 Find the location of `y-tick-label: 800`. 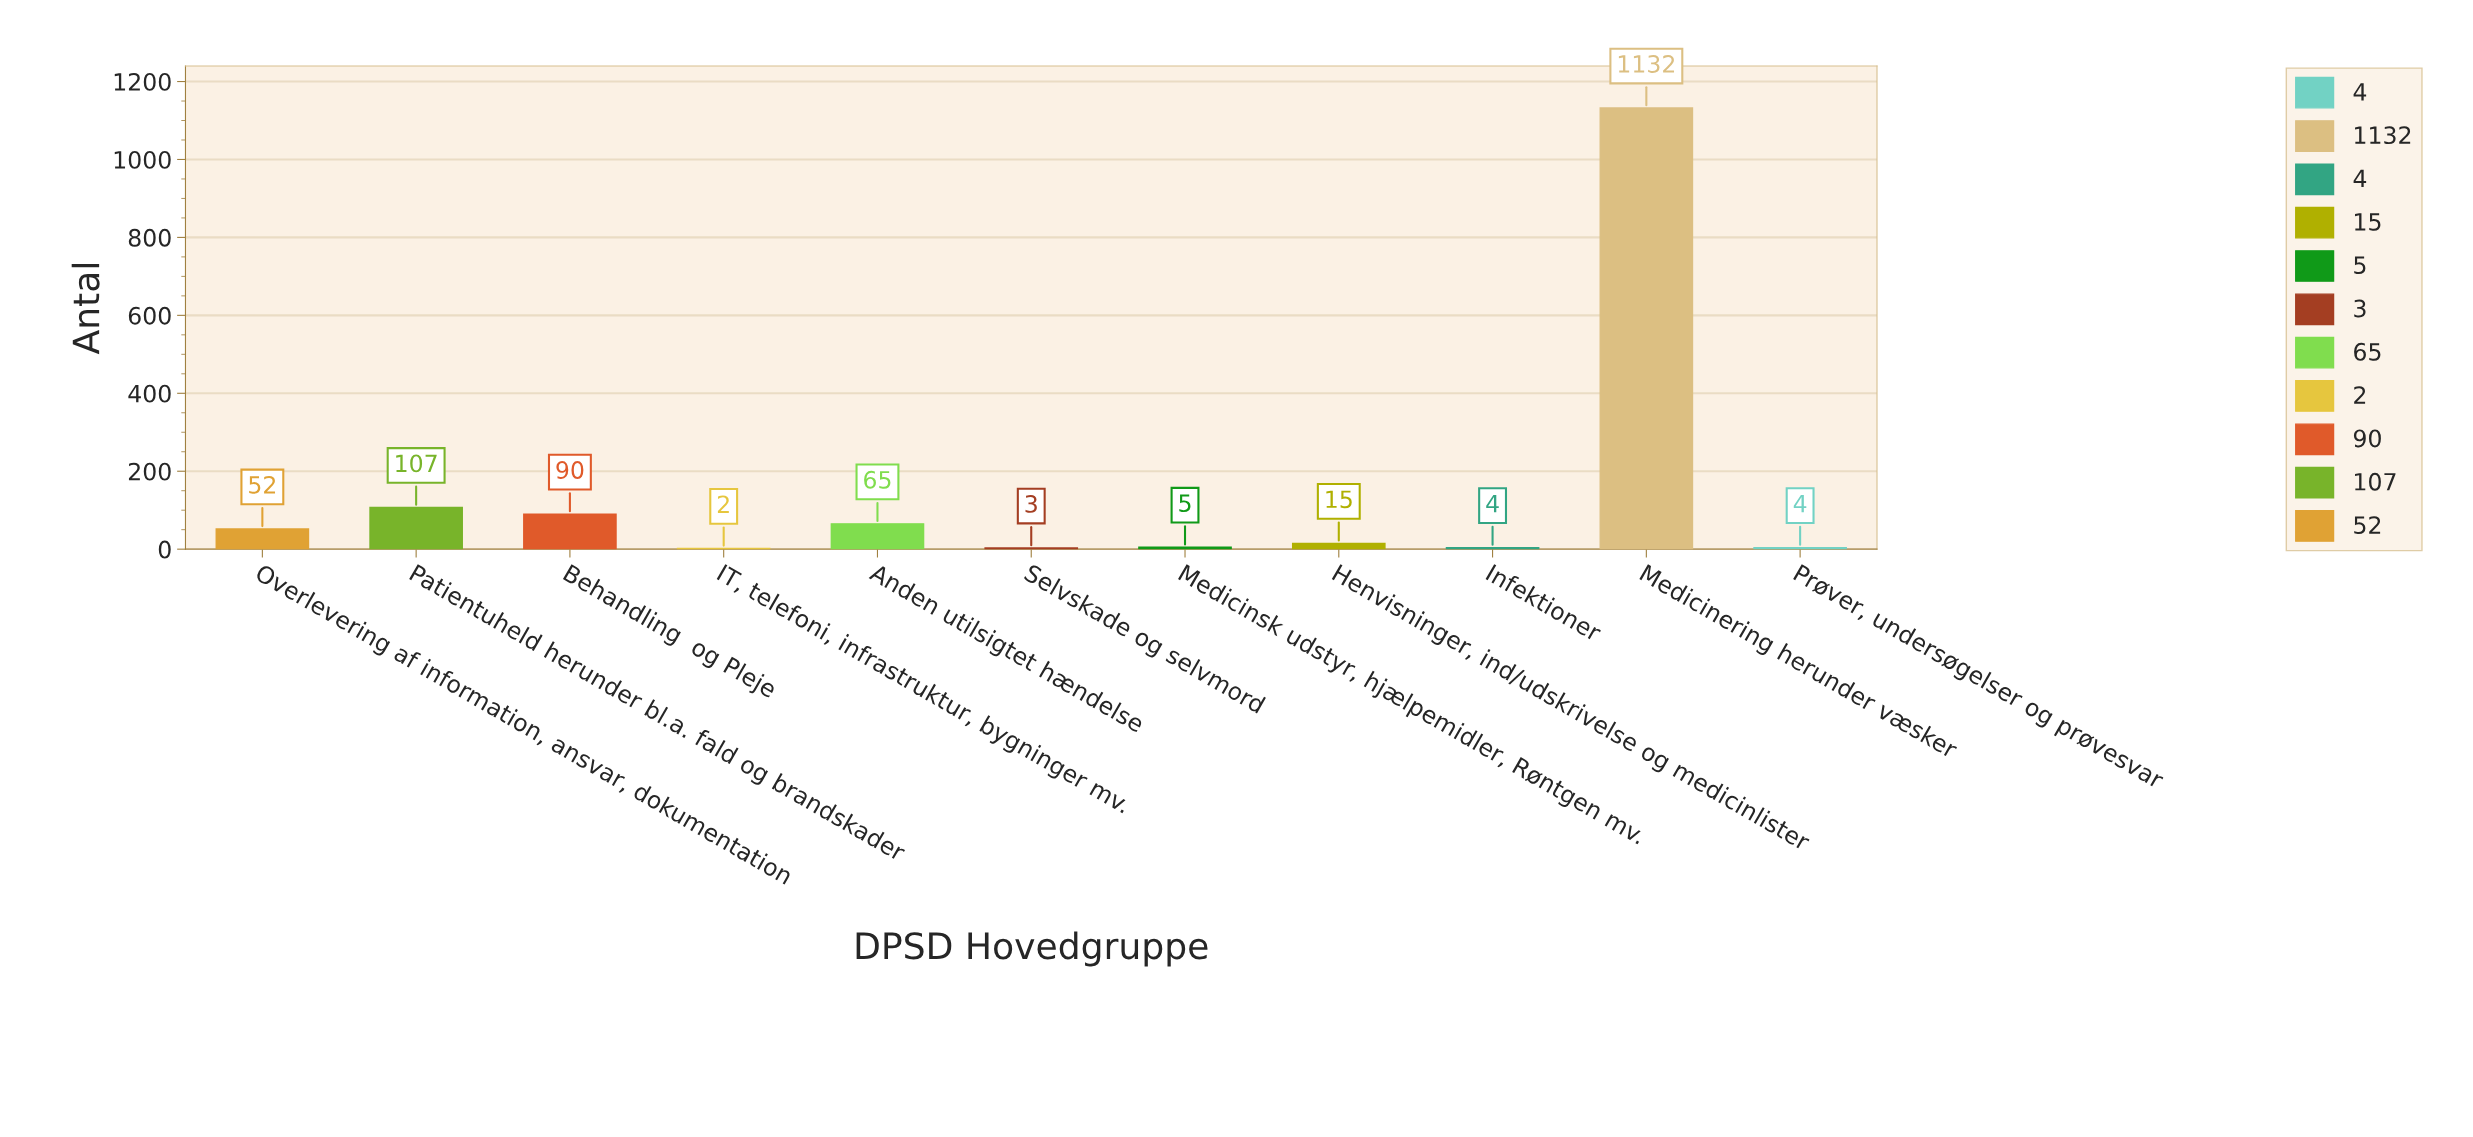

y-tick-label: 800 is located at coordinates (149, 237).